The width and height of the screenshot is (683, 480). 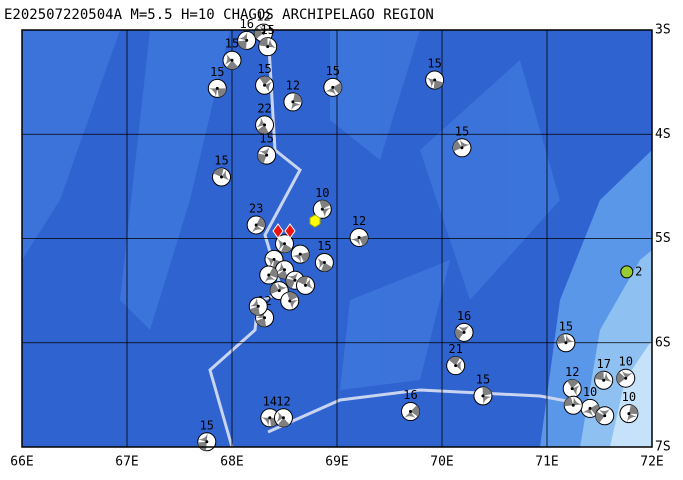 What do you see at coordinates (663, 342) in the screenshot?
I see `lat-label: 6S` at bounding box center [663, 342].